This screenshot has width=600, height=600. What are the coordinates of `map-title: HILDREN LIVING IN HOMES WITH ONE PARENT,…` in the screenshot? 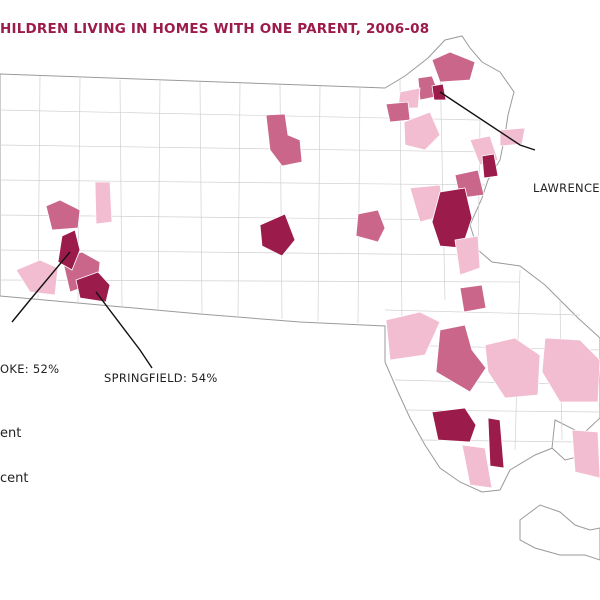 It's located at (214, 29).